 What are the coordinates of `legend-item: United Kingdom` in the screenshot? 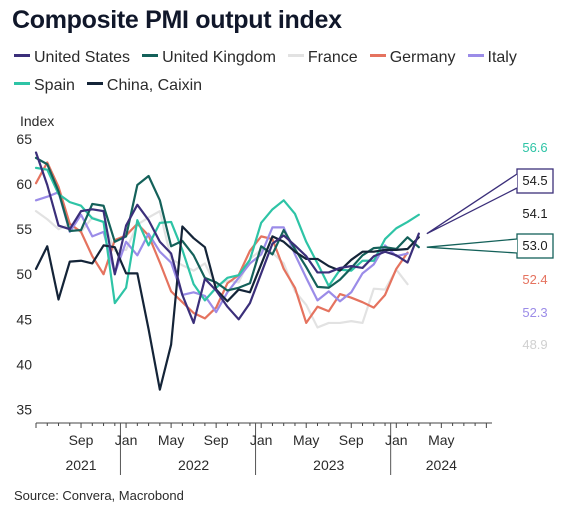 It's located at (209, 58).